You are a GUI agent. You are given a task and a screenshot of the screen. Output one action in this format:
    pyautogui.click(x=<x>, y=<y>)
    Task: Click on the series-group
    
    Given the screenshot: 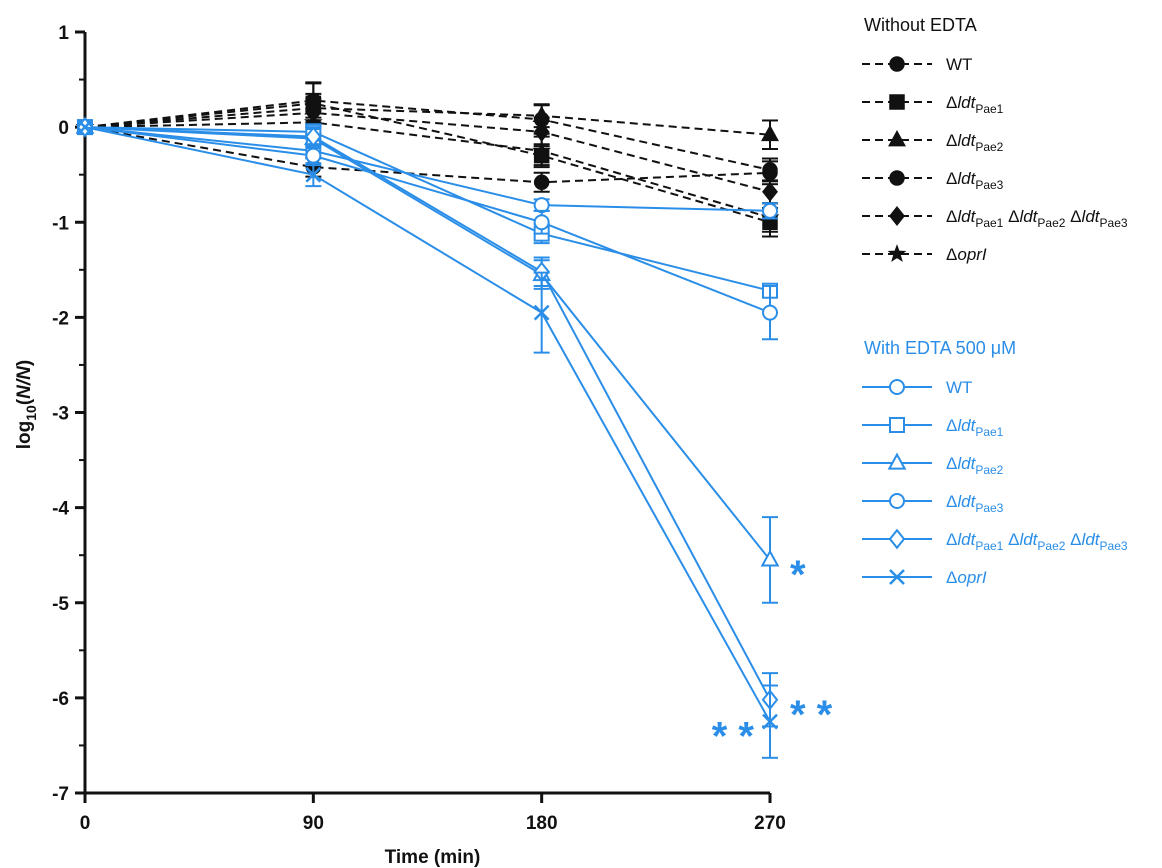 What is the action you would take?
    pyautogui.click(x=427, y=159)
    